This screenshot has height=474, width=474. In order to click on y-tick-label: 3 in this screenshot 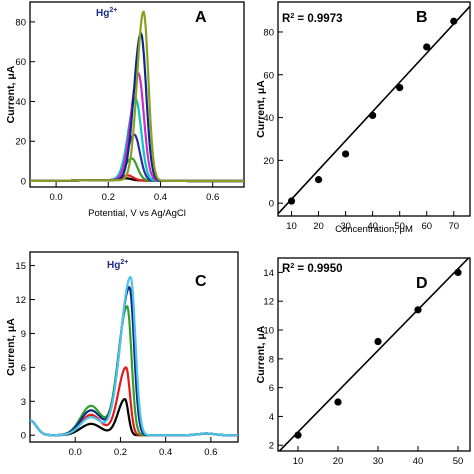, I will do `click(23, 402)`.